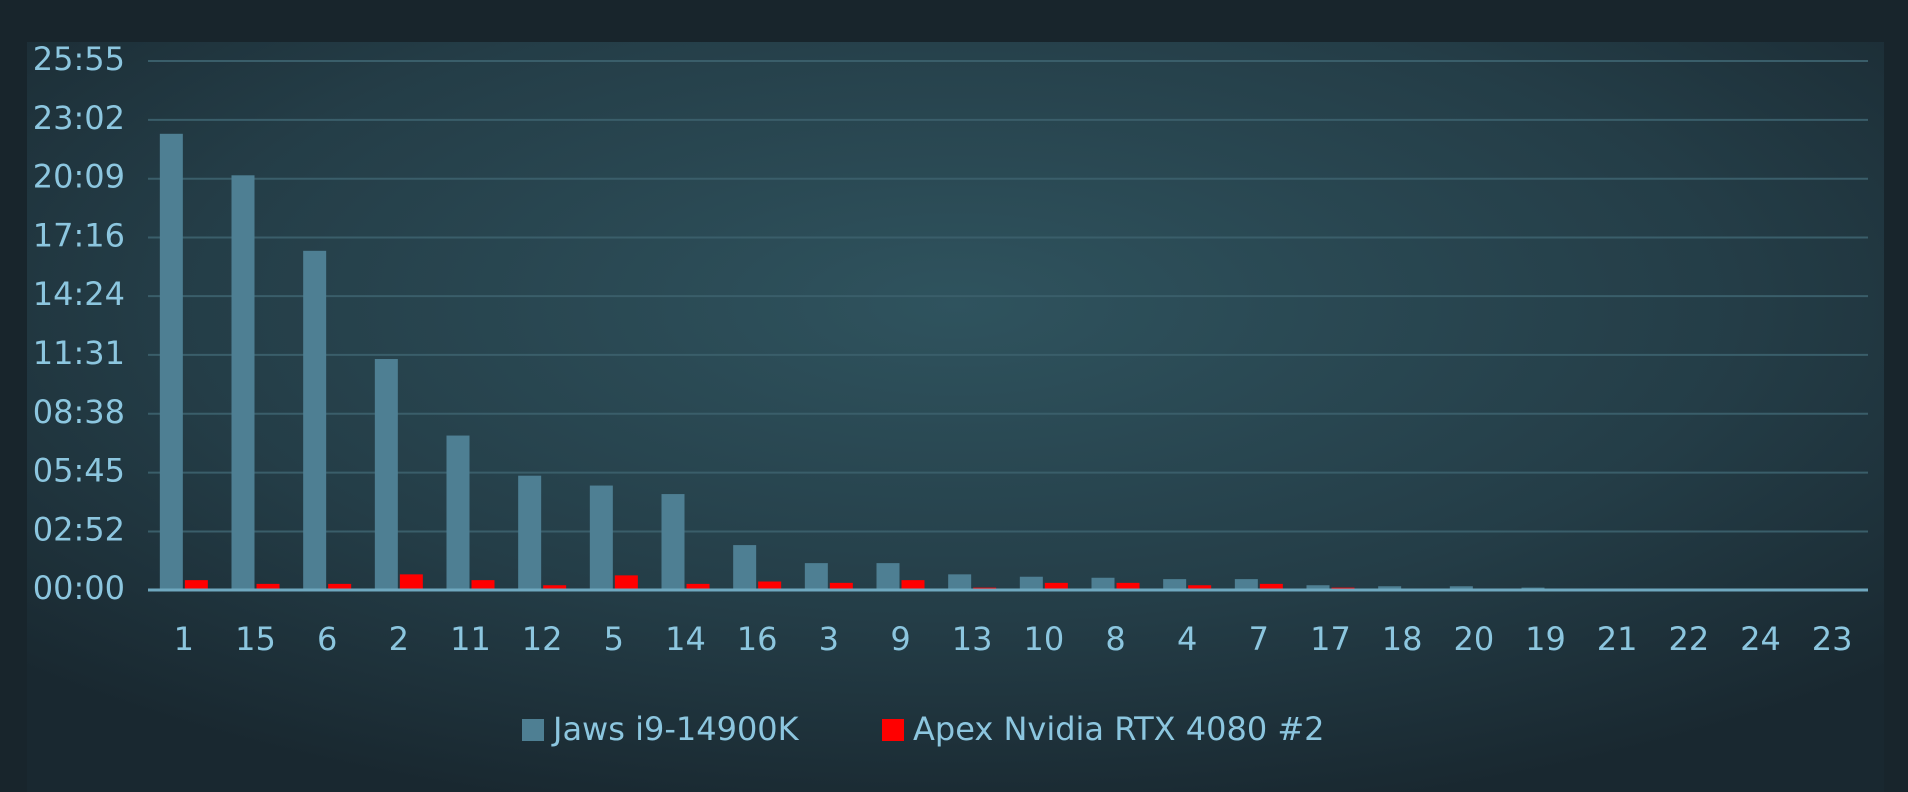  Describe the element at coordinates (1330, 639) in the screenshot. I see `x-tick-label: 17` at that location.